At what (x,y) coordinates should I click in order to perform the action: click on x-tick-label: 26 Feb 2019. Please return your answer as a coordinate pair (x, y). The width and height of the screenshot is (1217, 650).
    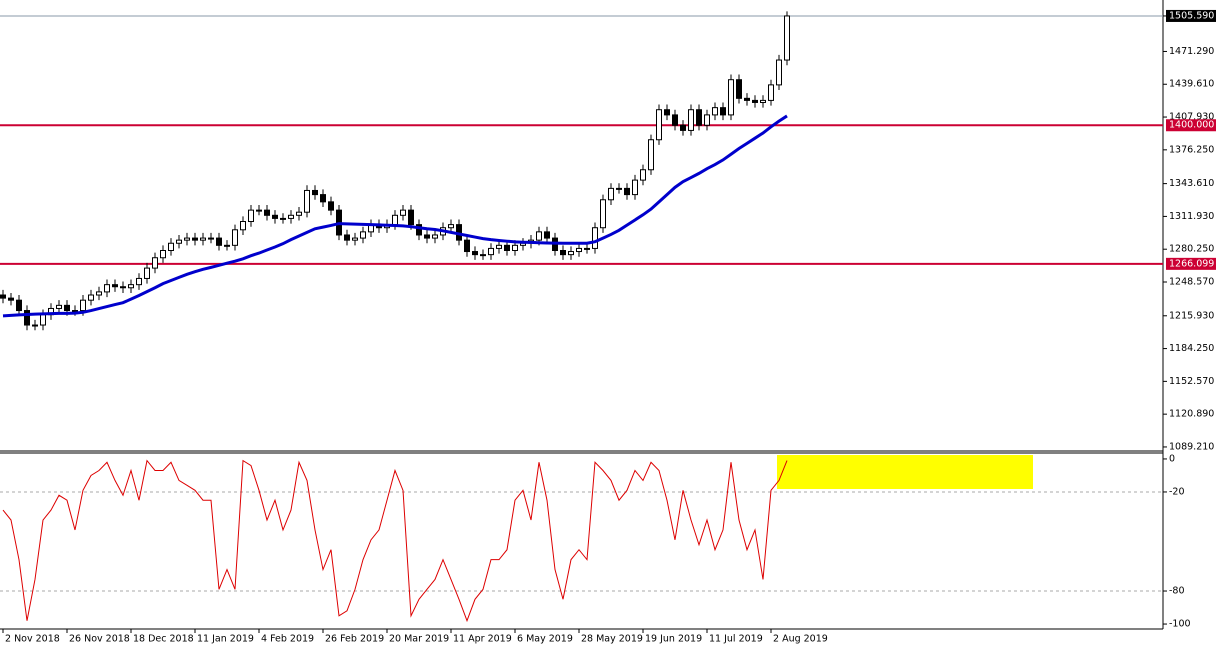
    Looking at the image, I should click on (354, 639).